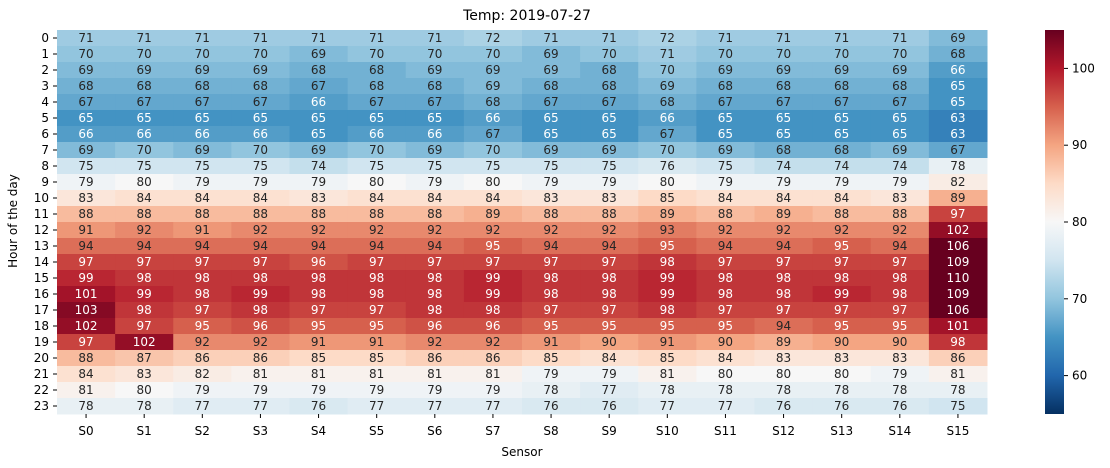 This screenshot has width=1110, height=468. I want to click on y-tick-label: 10, so click(41, 198).